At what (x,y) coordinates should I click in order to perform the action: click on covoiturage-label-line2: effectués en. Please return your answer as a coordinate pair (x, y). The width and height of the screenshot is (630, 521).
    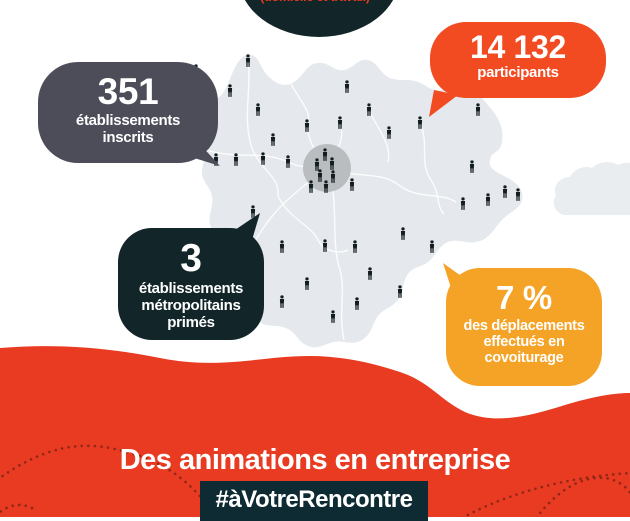
    Looking at the image, I should click on (524, 342).